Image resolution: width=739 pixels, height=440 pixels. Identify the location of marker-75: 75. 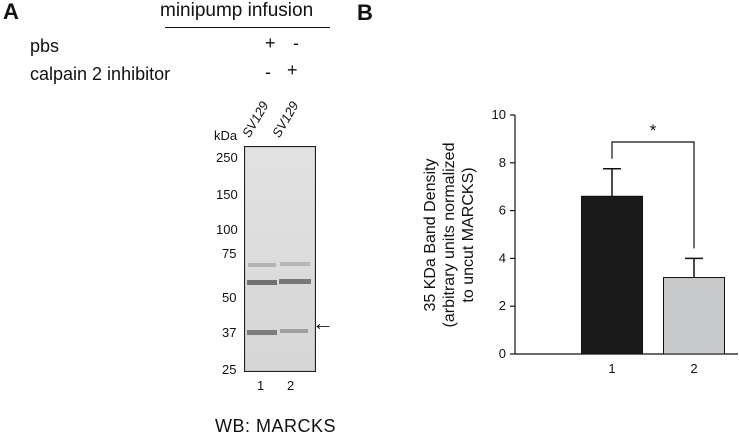
(229, 253).